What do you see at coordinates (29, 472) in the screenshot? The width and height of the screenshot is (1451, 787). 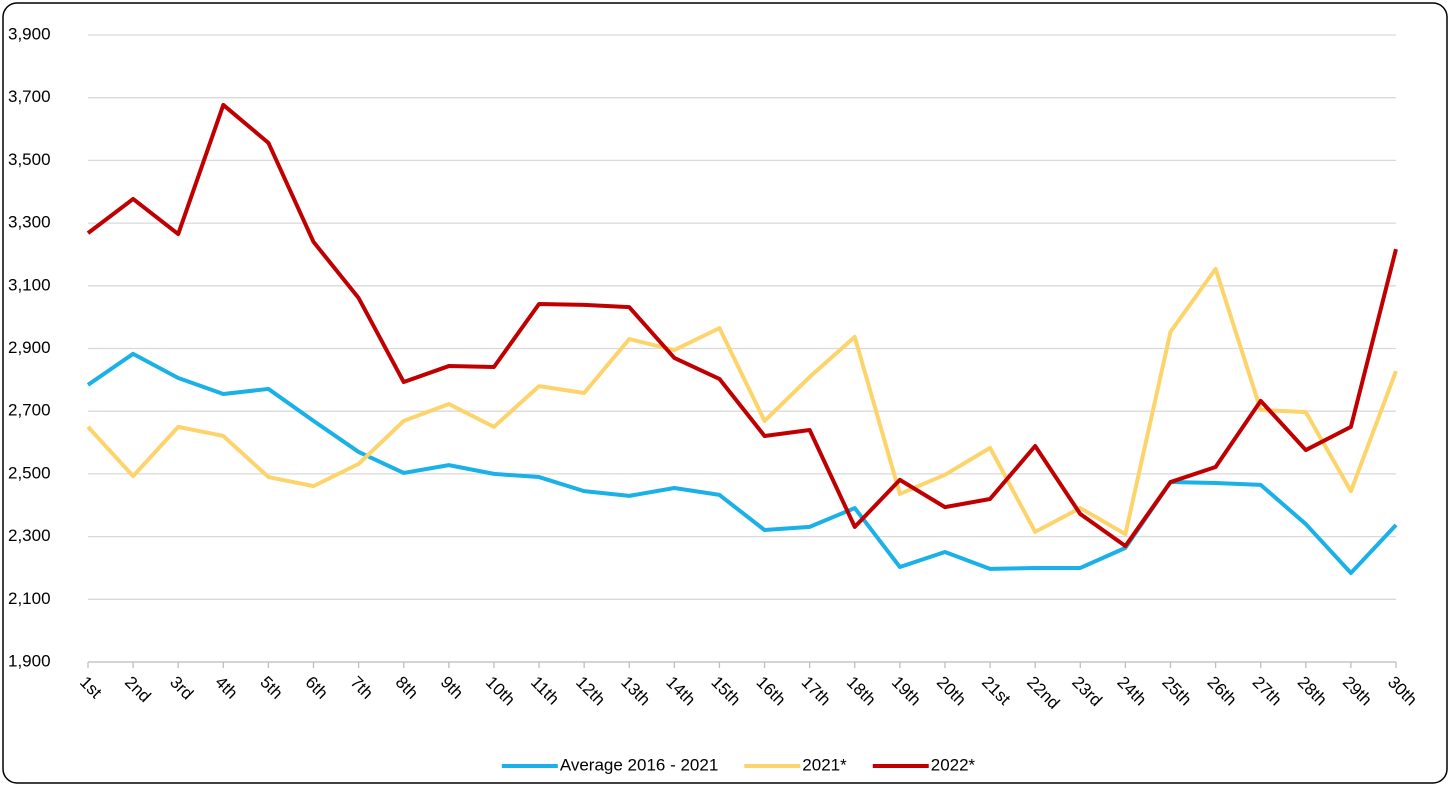 I see `y-tick-label: 2,500` at bounding box center [29, 472].